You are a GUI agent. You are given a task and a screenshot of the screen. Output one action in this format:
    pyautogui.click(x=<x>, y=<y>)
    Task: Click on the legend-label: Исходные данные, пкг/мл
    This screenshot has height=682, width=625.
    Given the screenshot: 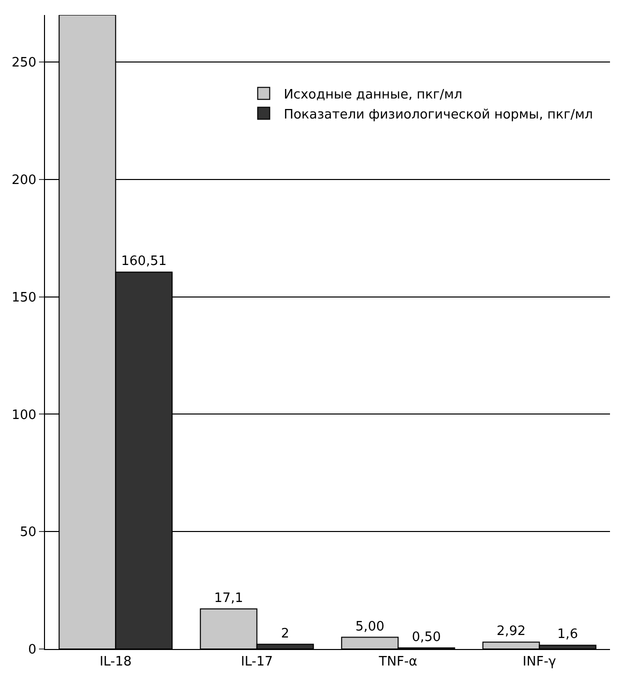 What is the action you would take?
    pyautogui.click(x=373, y=94)
    